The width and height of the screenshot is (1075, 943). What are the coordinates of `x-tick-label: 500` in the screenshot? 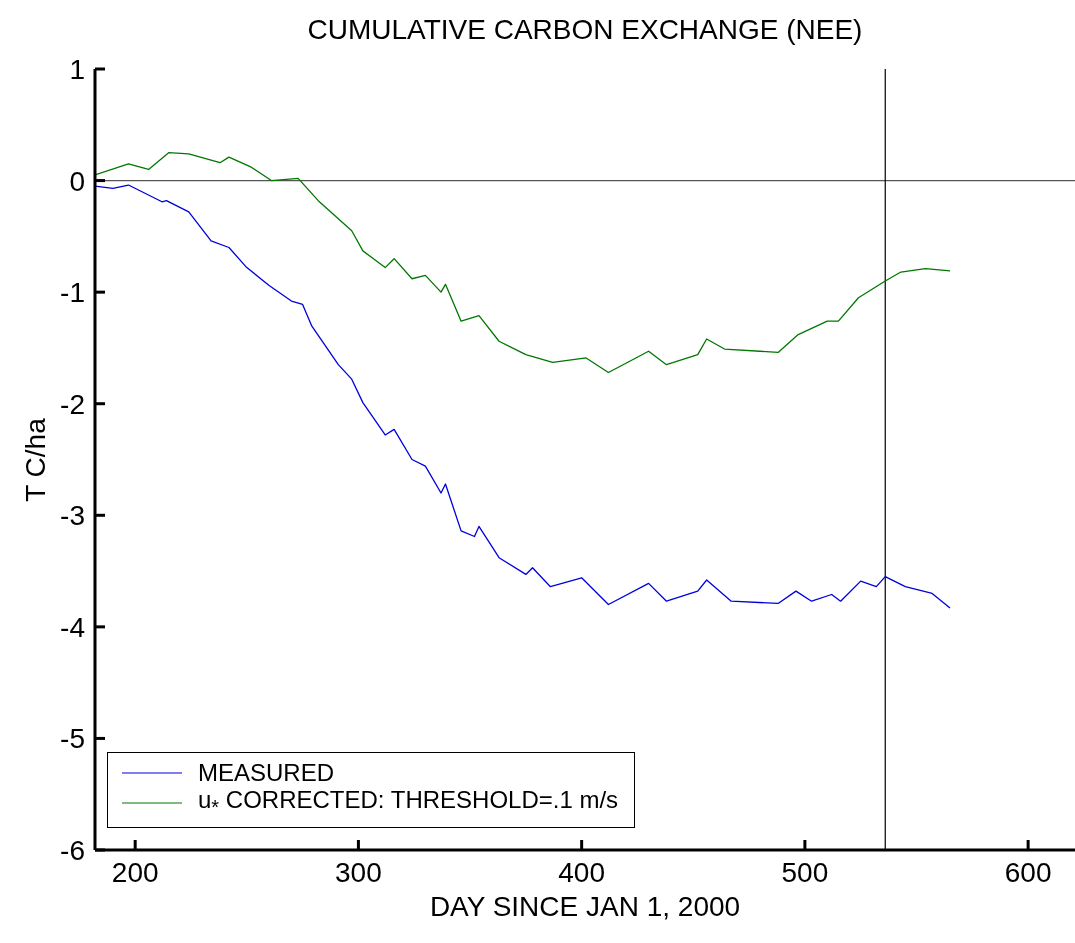 It's located at (805, 872).